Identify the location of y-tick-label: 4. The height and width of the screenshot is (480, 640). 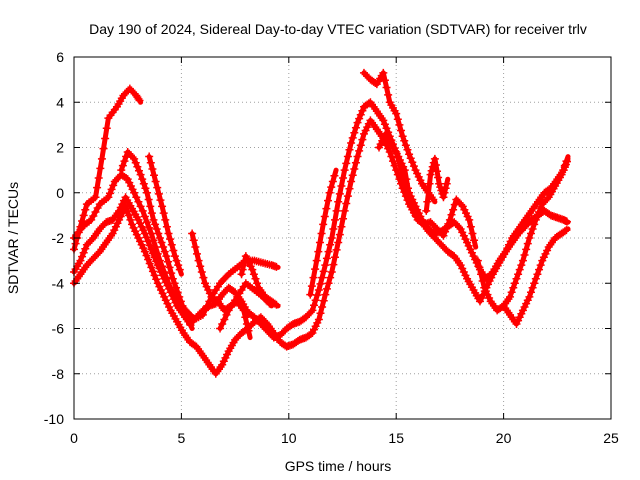
(60, 102).